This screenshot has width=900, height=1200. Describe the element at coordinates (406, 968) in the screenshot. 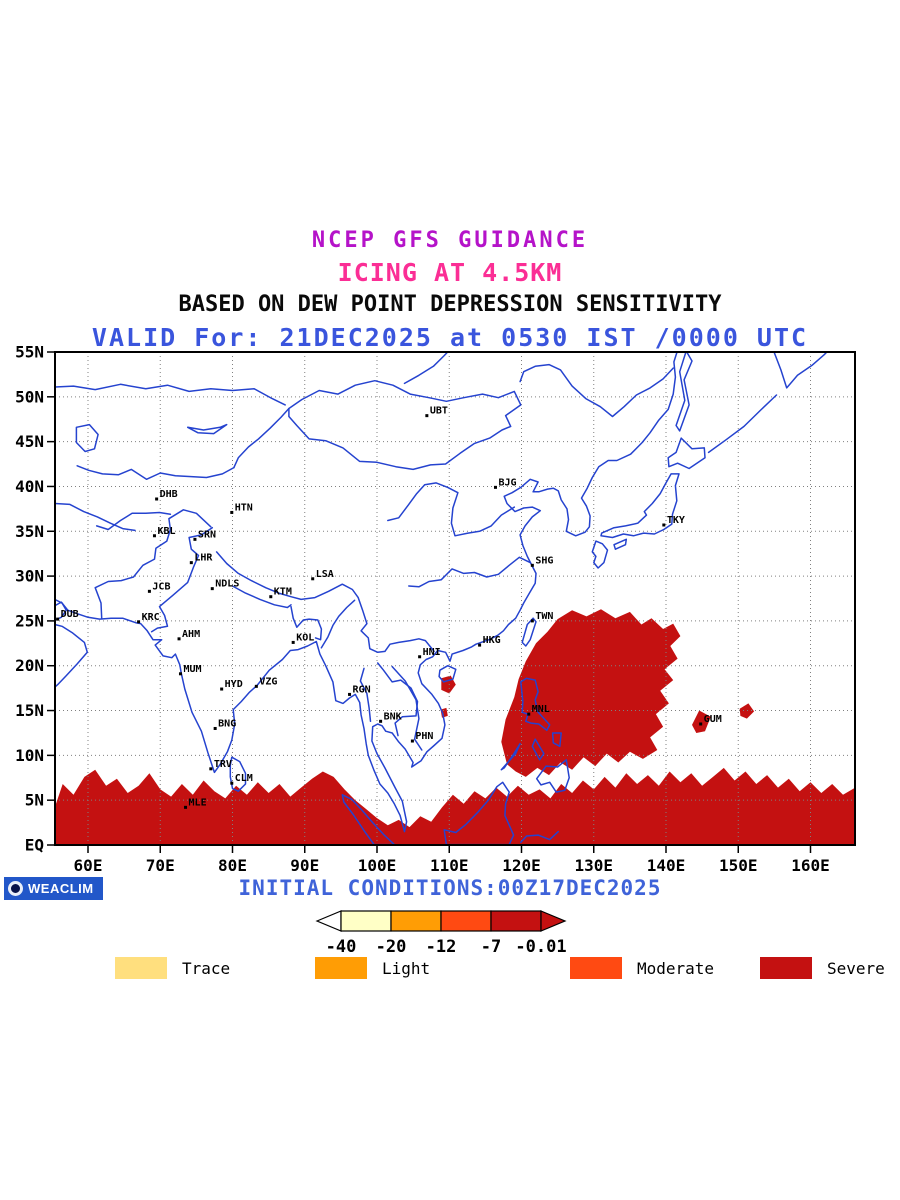

I see `legend-label: Light` at that location.